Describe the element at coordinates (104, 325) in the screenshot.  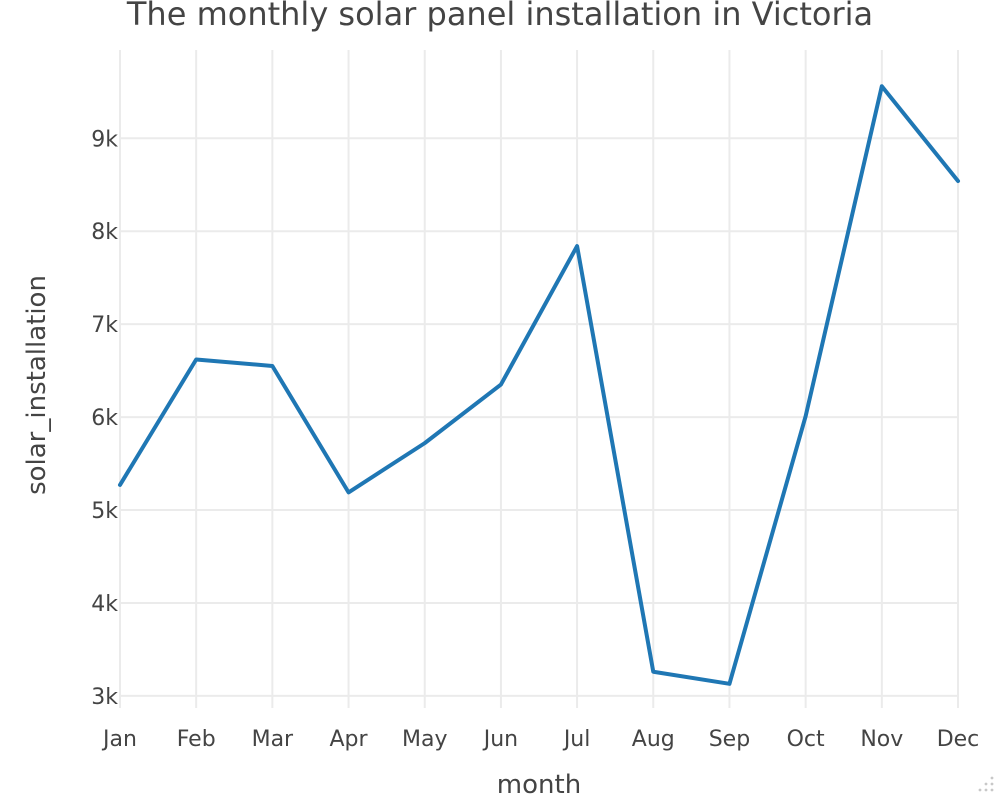
I see `y-tick-label: 7k` at that location.